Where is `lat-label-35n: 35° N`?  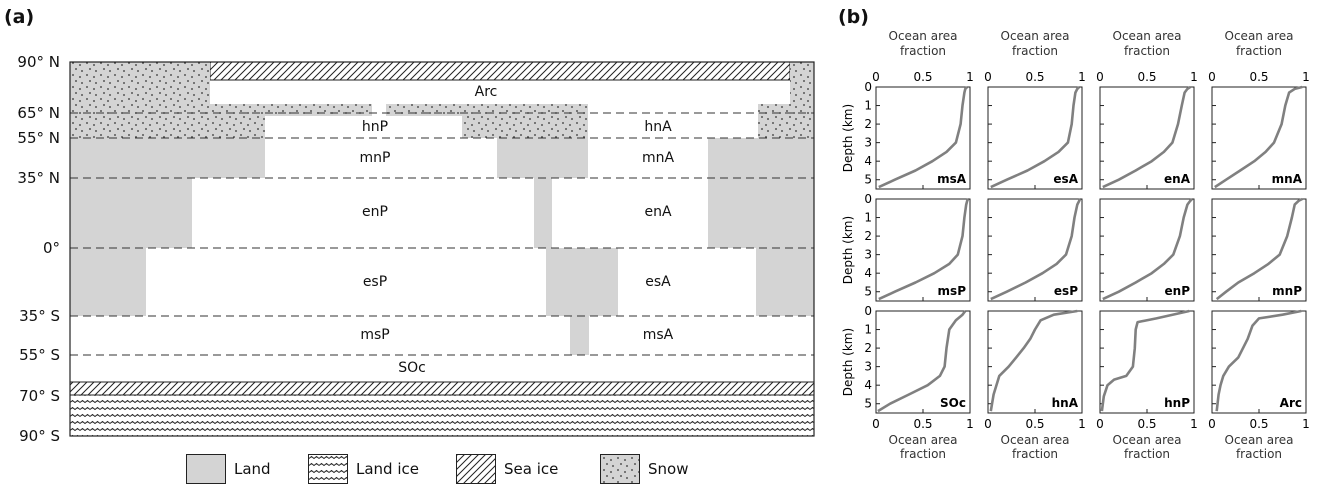
lat-label-35n: 35° N is located at coordinates (38, 178).